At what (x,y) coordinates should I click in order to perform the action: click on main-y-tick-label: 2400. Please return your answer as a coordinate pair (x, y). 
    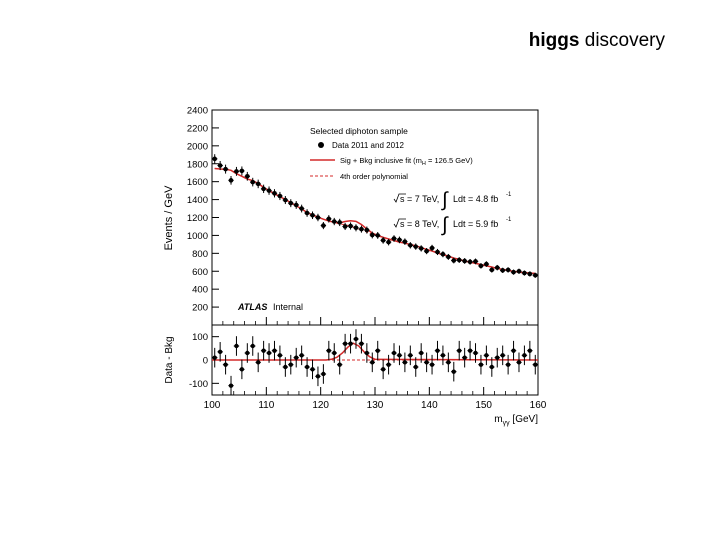
    Looking at the image, I should click on (197, 111).